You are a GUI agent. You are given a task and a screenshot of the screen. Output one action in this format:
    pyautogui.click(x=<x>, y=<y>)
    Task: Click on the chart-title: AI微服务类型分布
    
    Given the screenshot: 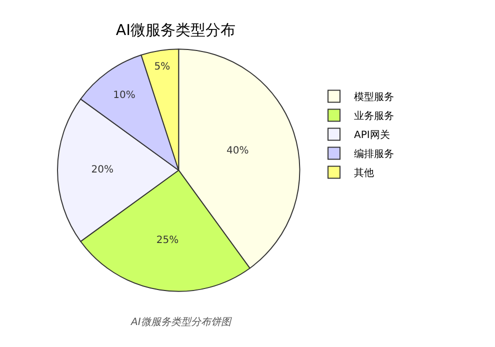 What is the action you would take?
    pyautogui.click(x=176, y=29)
    